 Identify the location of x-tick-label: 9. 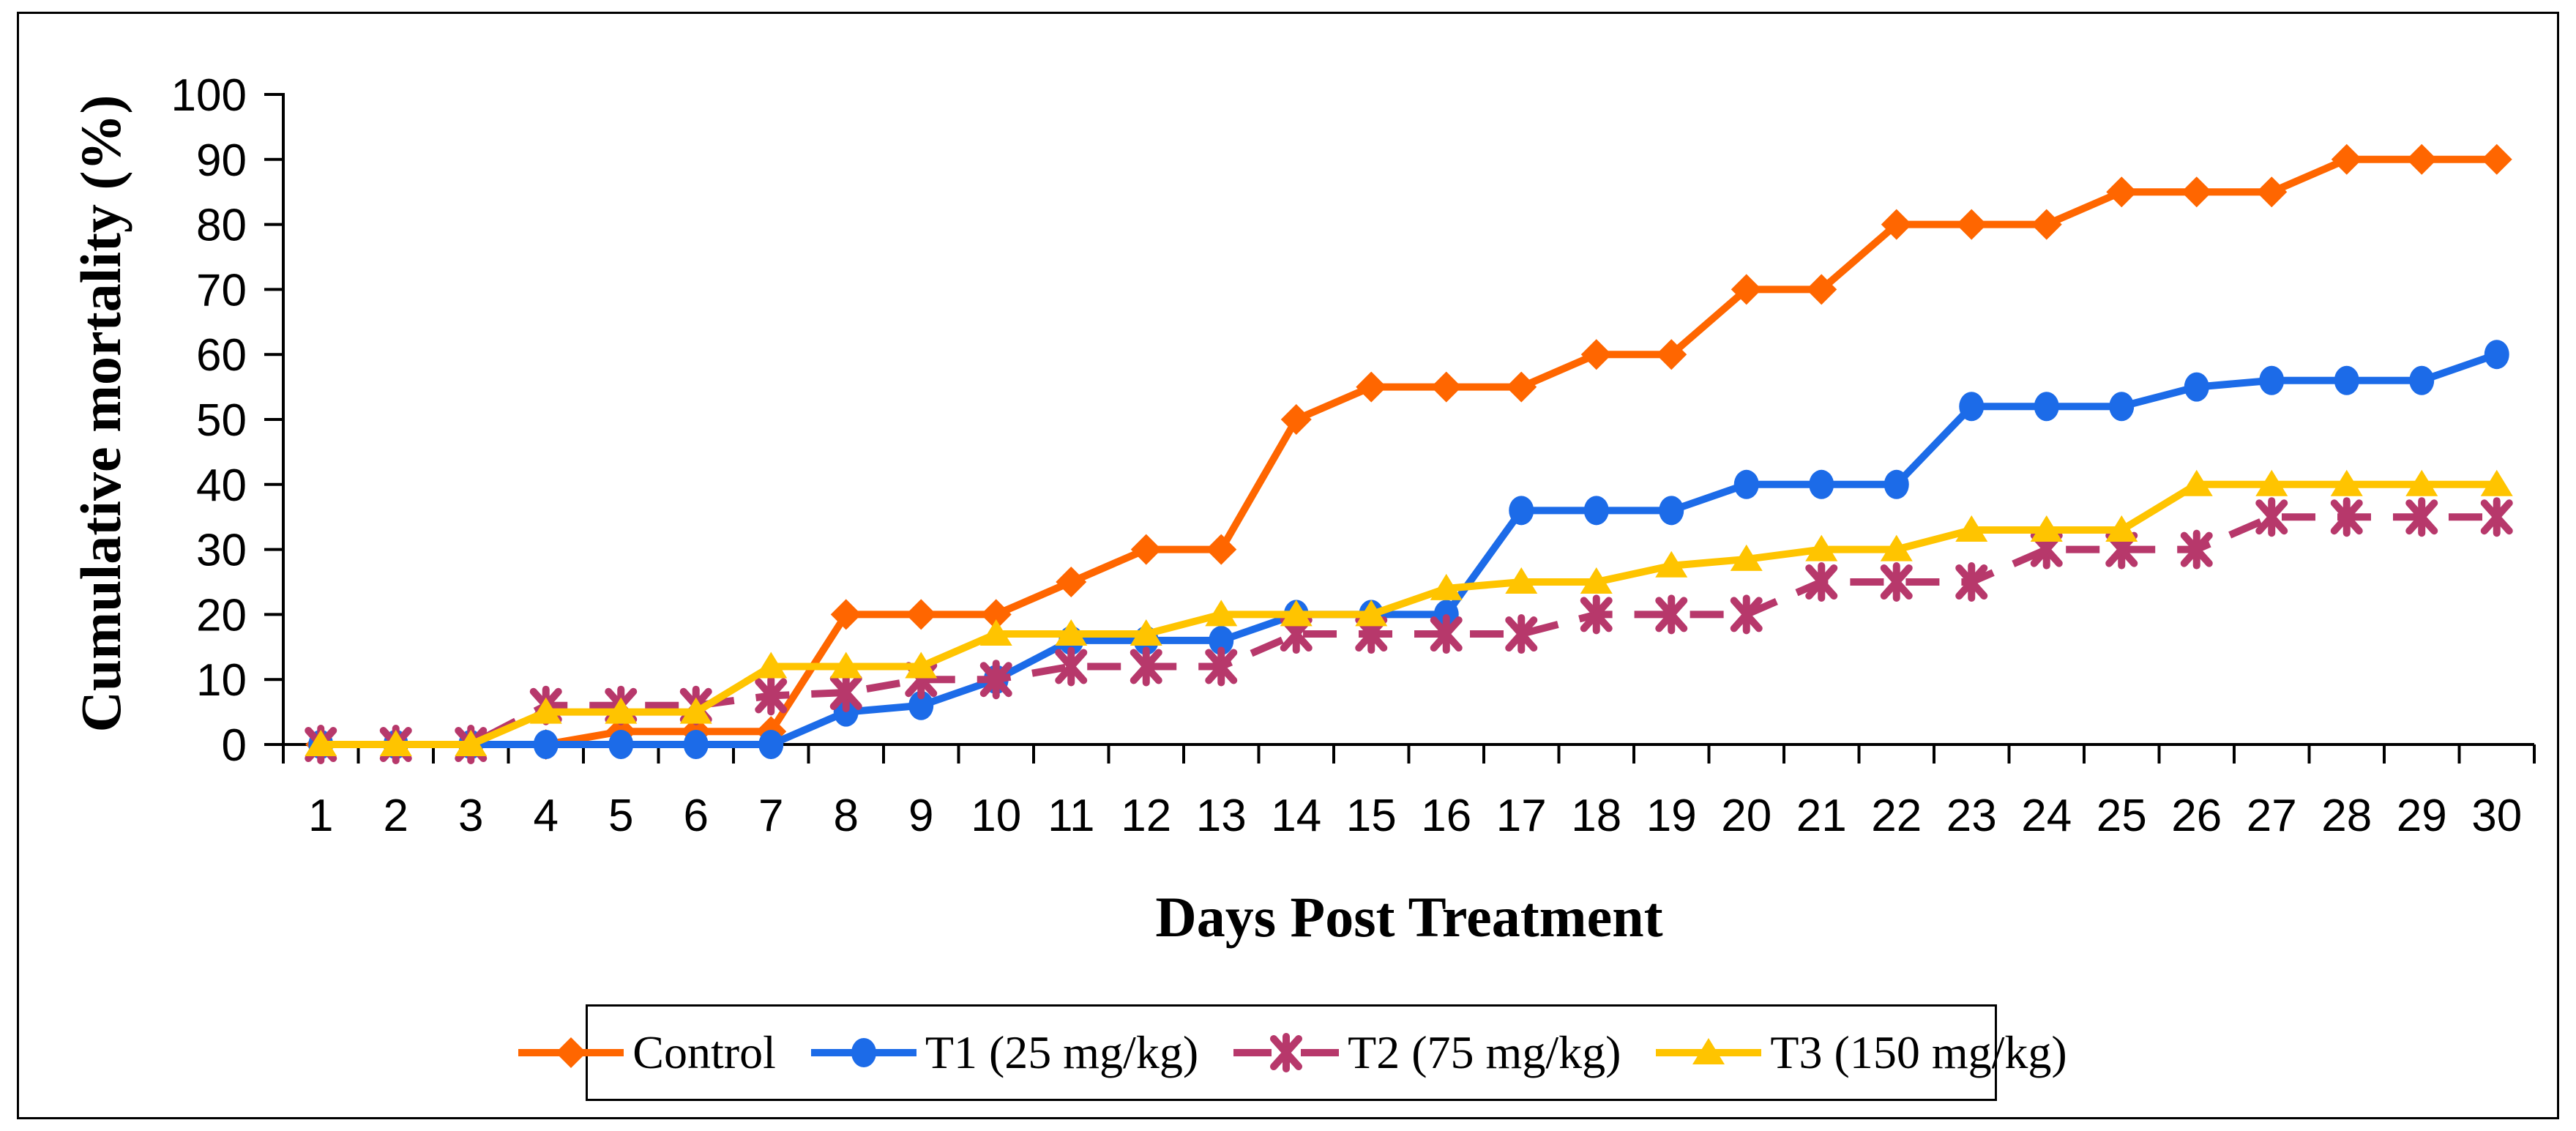
(920, 816).